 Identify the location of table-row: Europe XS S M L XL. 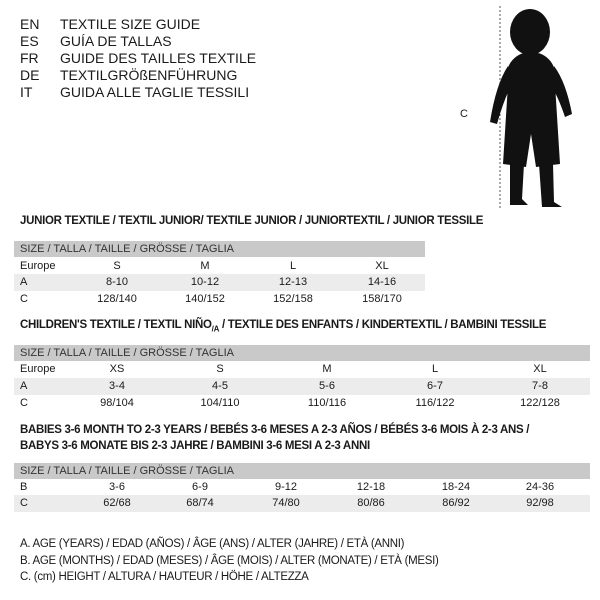
(302, 369).